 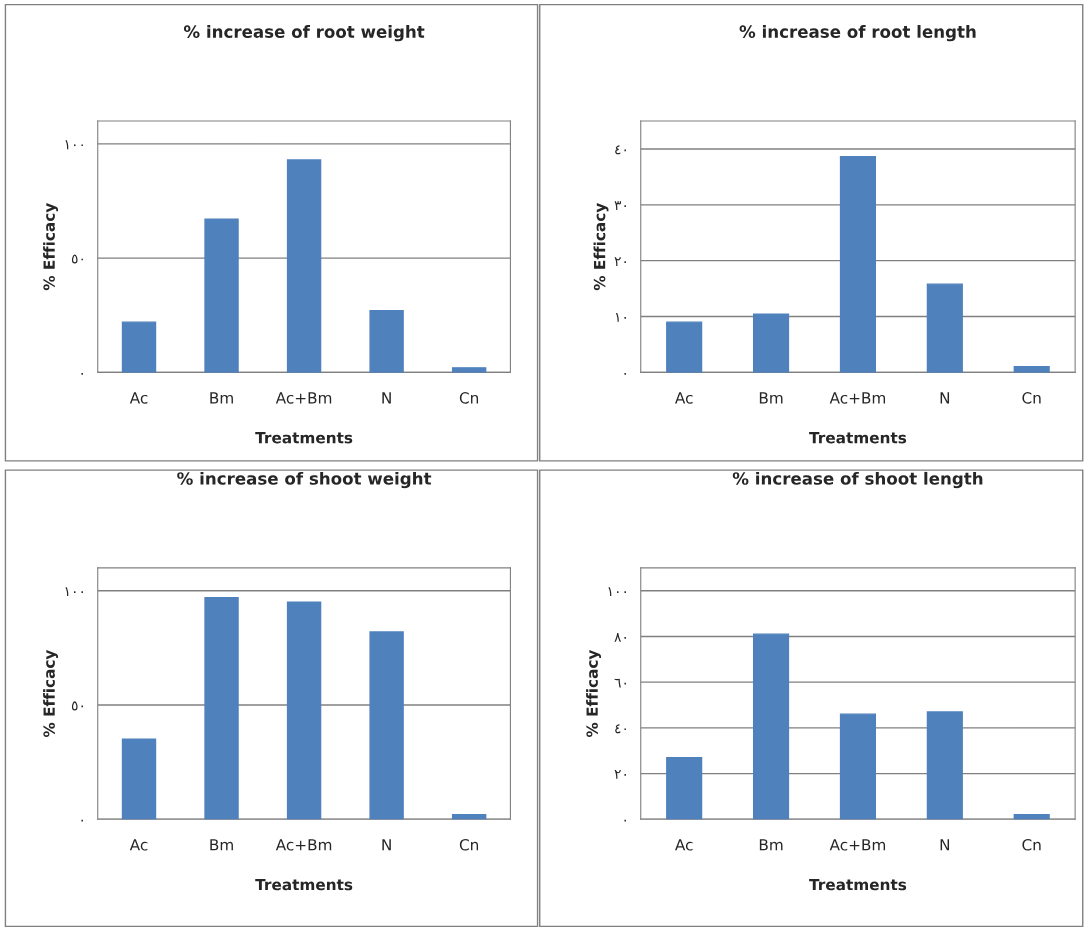 I want to click on y-tick-label: ١٠, so click(x=620, y=317).